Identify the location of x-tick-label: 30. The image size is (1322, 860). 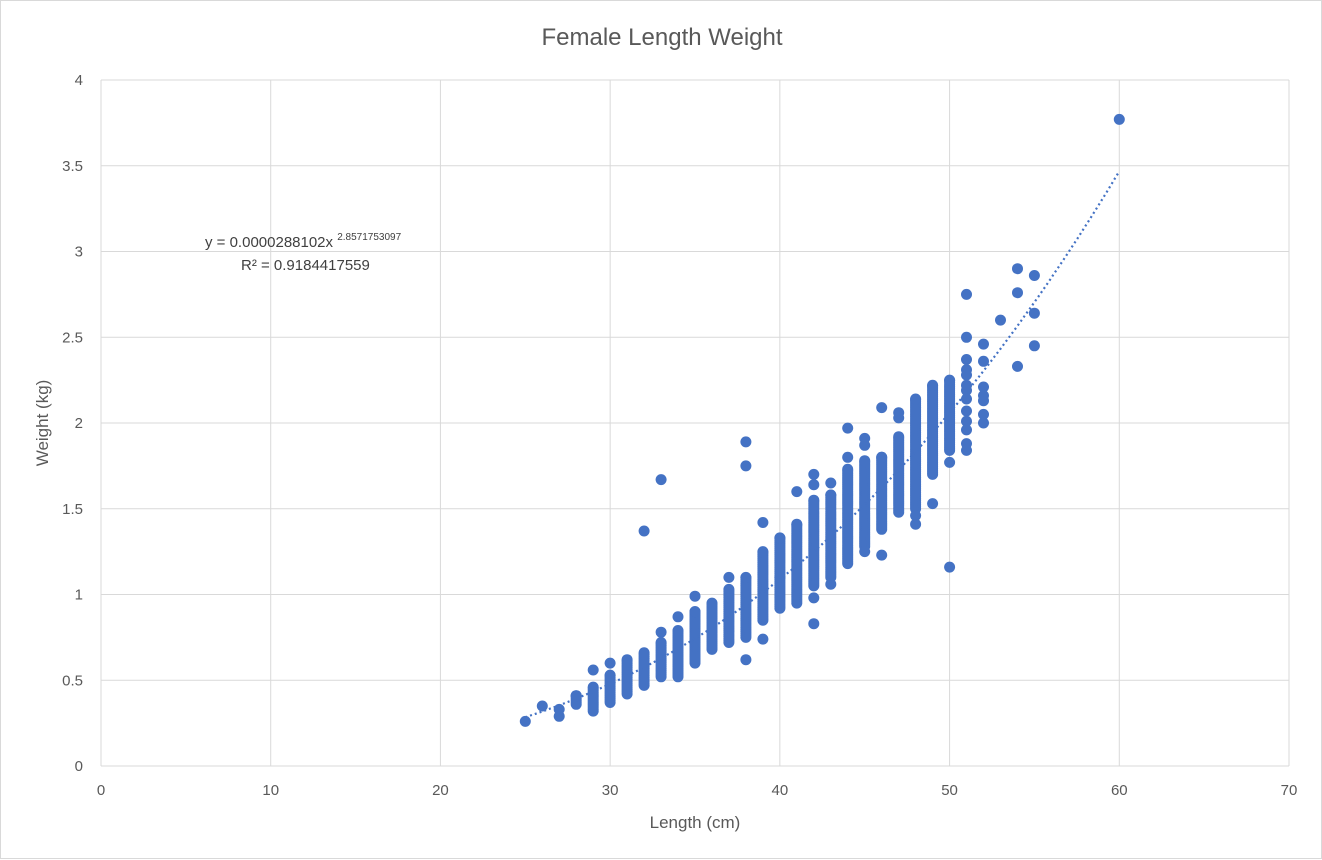
(610, 790).